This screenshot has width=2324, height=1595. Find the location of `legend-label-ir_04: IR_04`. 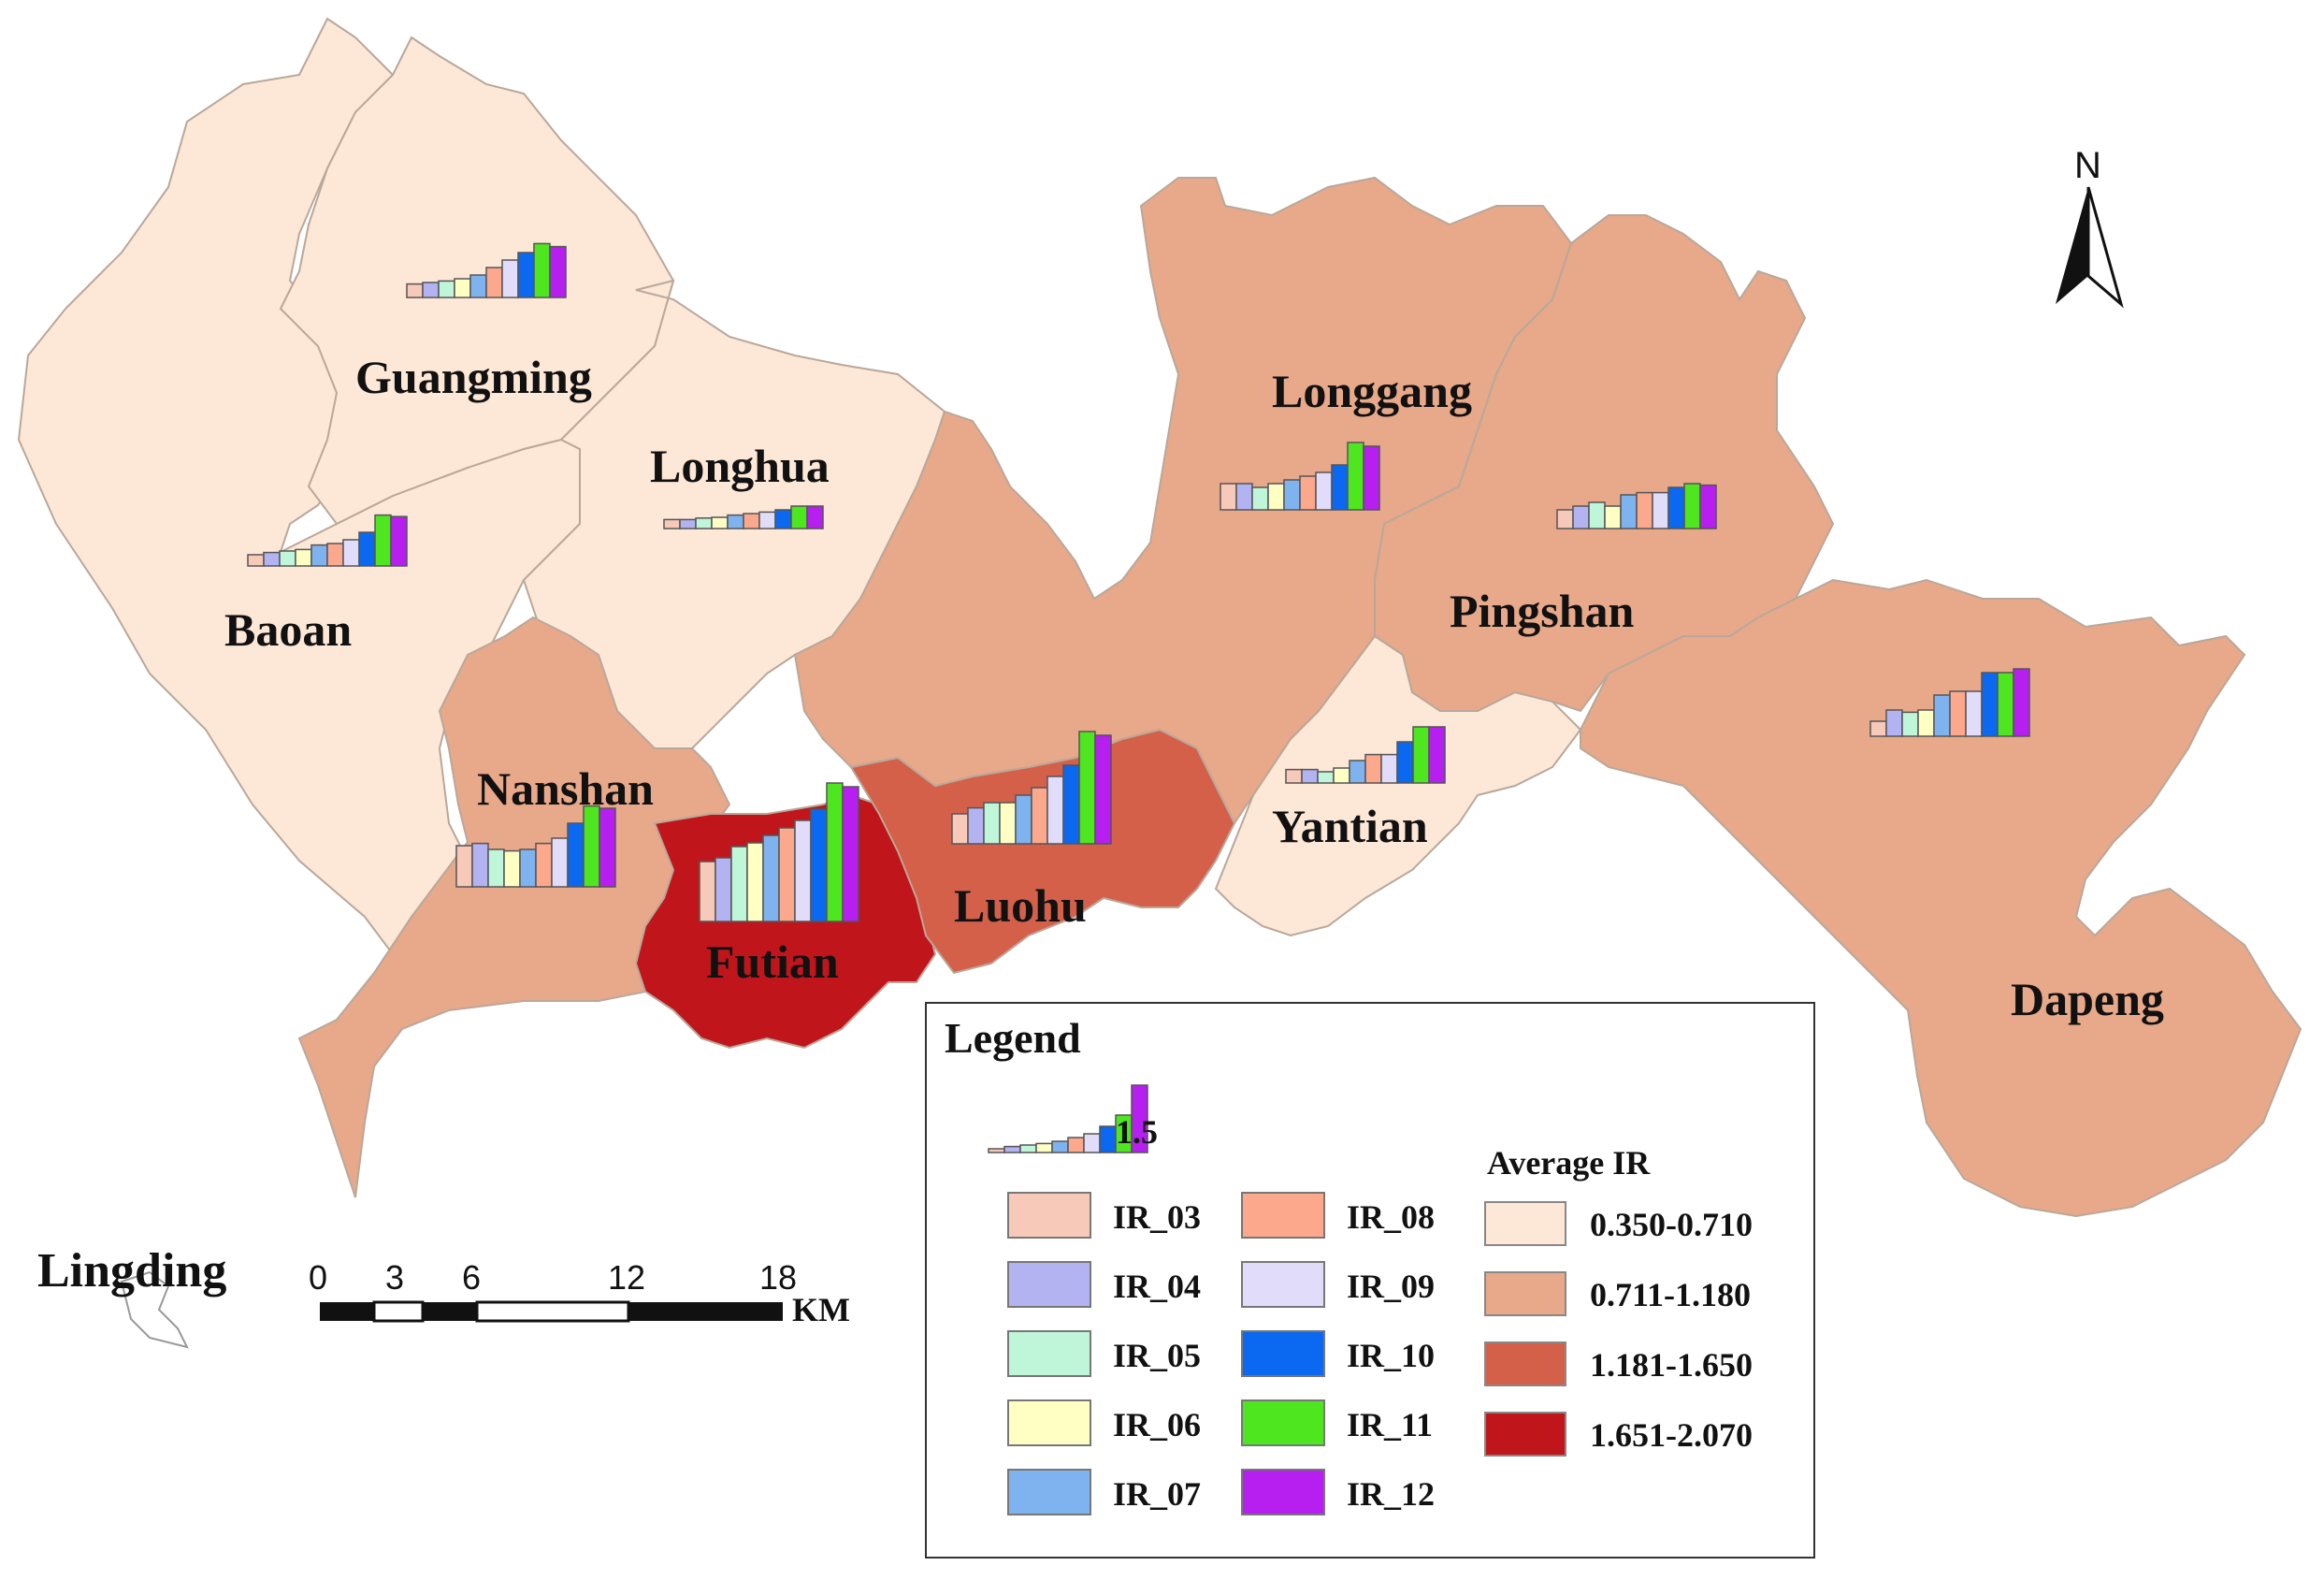

legend-label-ir_04: IR_04 is located at coordinates (1157, 1286).